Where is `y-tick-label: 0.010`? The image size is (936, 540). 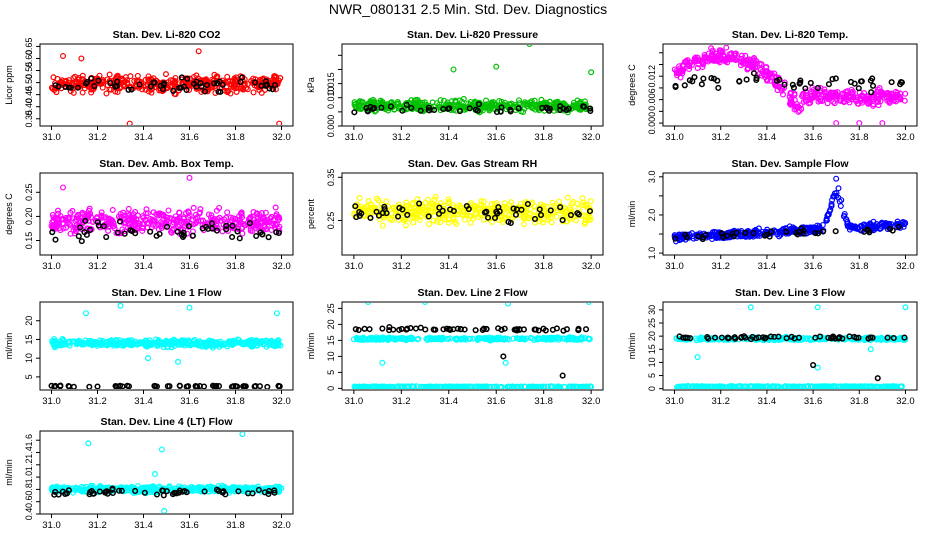
y-tick-label: 0.010 is located at coordinates (331, 97).